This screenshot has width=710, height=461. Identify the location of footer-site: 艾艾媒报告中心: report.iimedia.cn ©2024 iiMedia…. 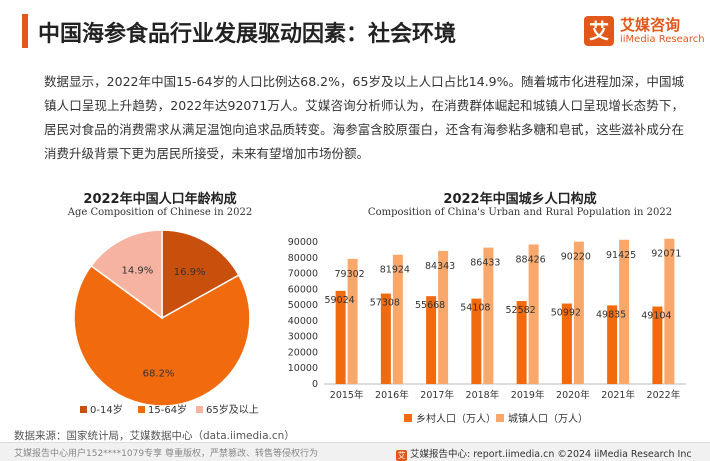
(544, 453).